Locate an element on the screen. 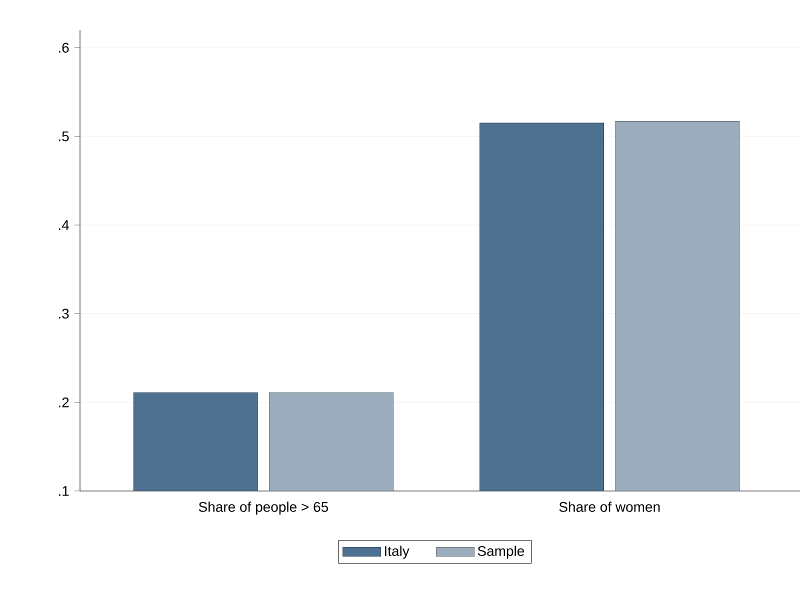 The image size is (808, 592). y-tick-label: .3 is located at coordinates (63, 313).